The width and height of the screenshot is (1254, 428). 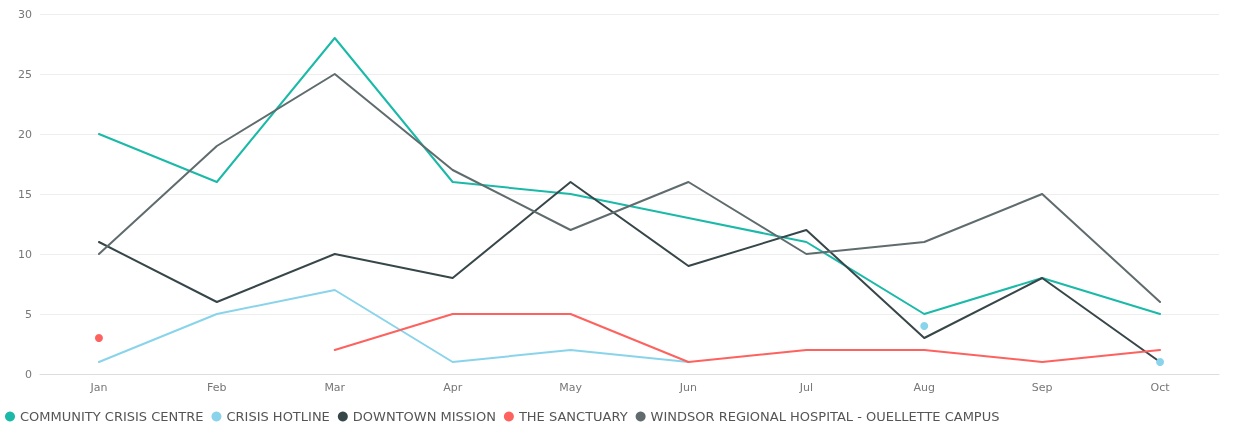 I want to click on legend-label: DOWNTOWN MISSION, so click(x=424, y=416).